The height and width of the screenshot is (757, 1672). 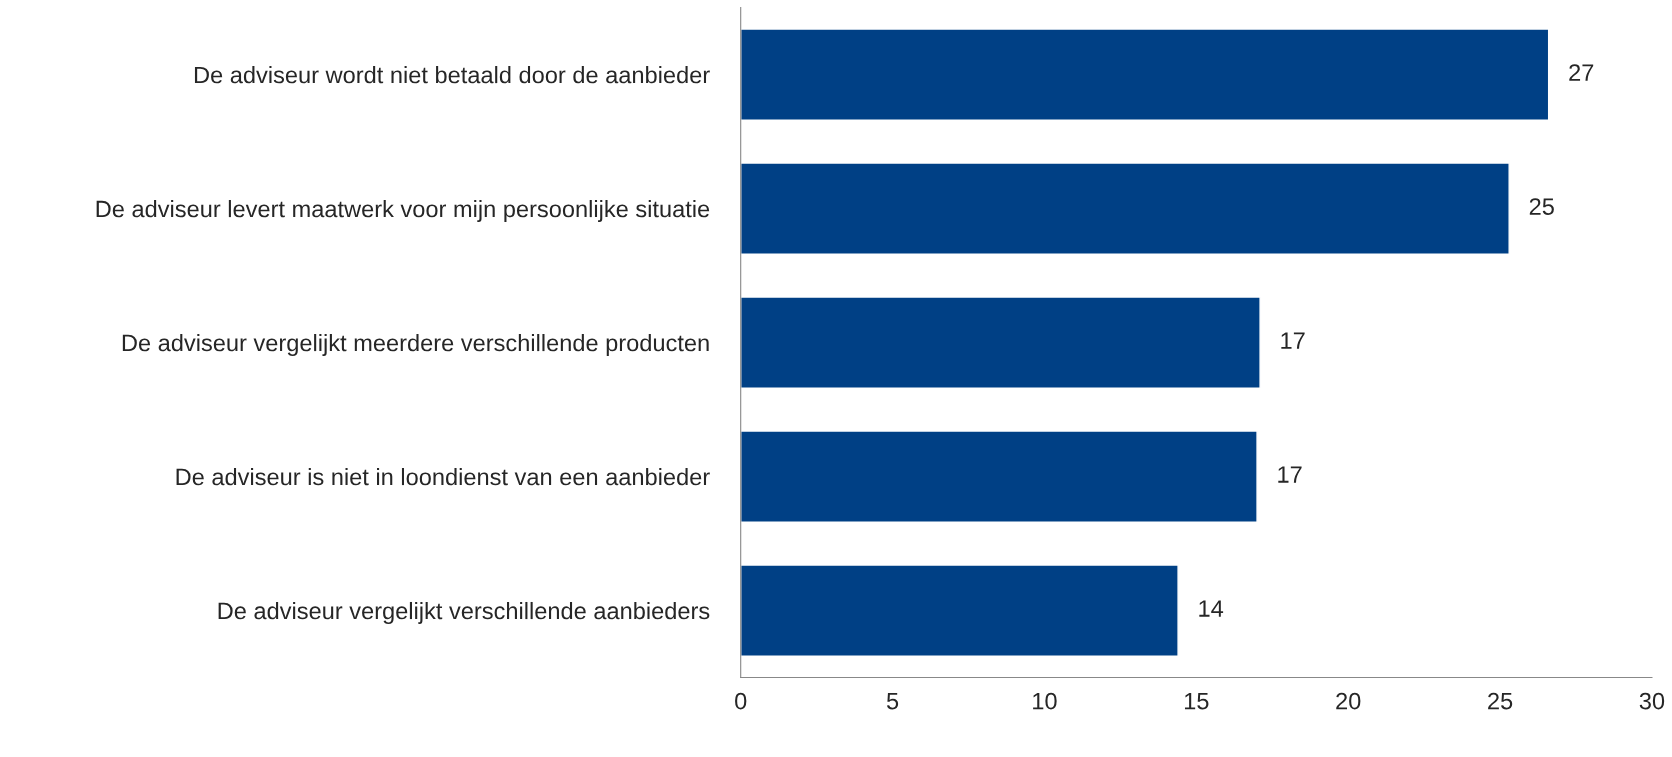 I want to click on x-tick-label: 0, so click(x=741, y=701).